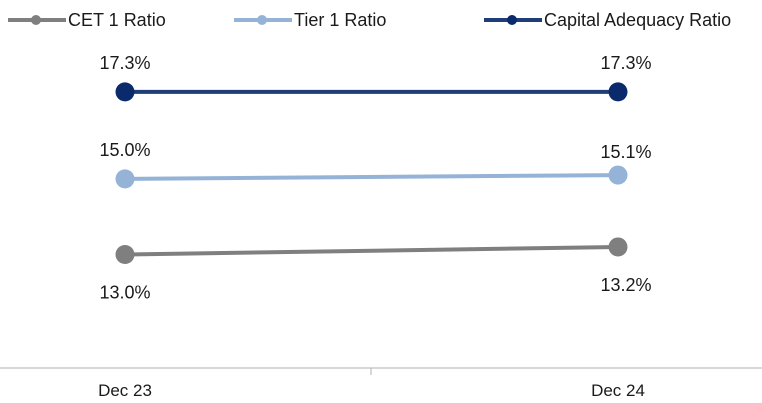 The height and width of the screenshot is (403, 762). Describe the element at coordinates (117, 20) in the screenshot. I see `legend-entry: CET 1 Ratio` at that location.